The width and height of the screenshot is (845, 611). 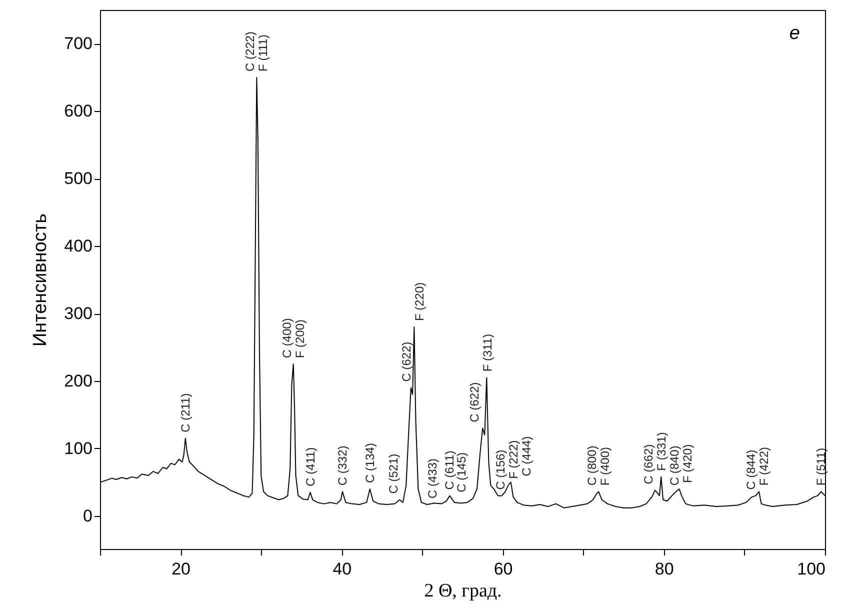 What do you see at coordinates (487, 353) in the screenshot?
I see `annotation: F (311)` at bounding box center [487, 353].